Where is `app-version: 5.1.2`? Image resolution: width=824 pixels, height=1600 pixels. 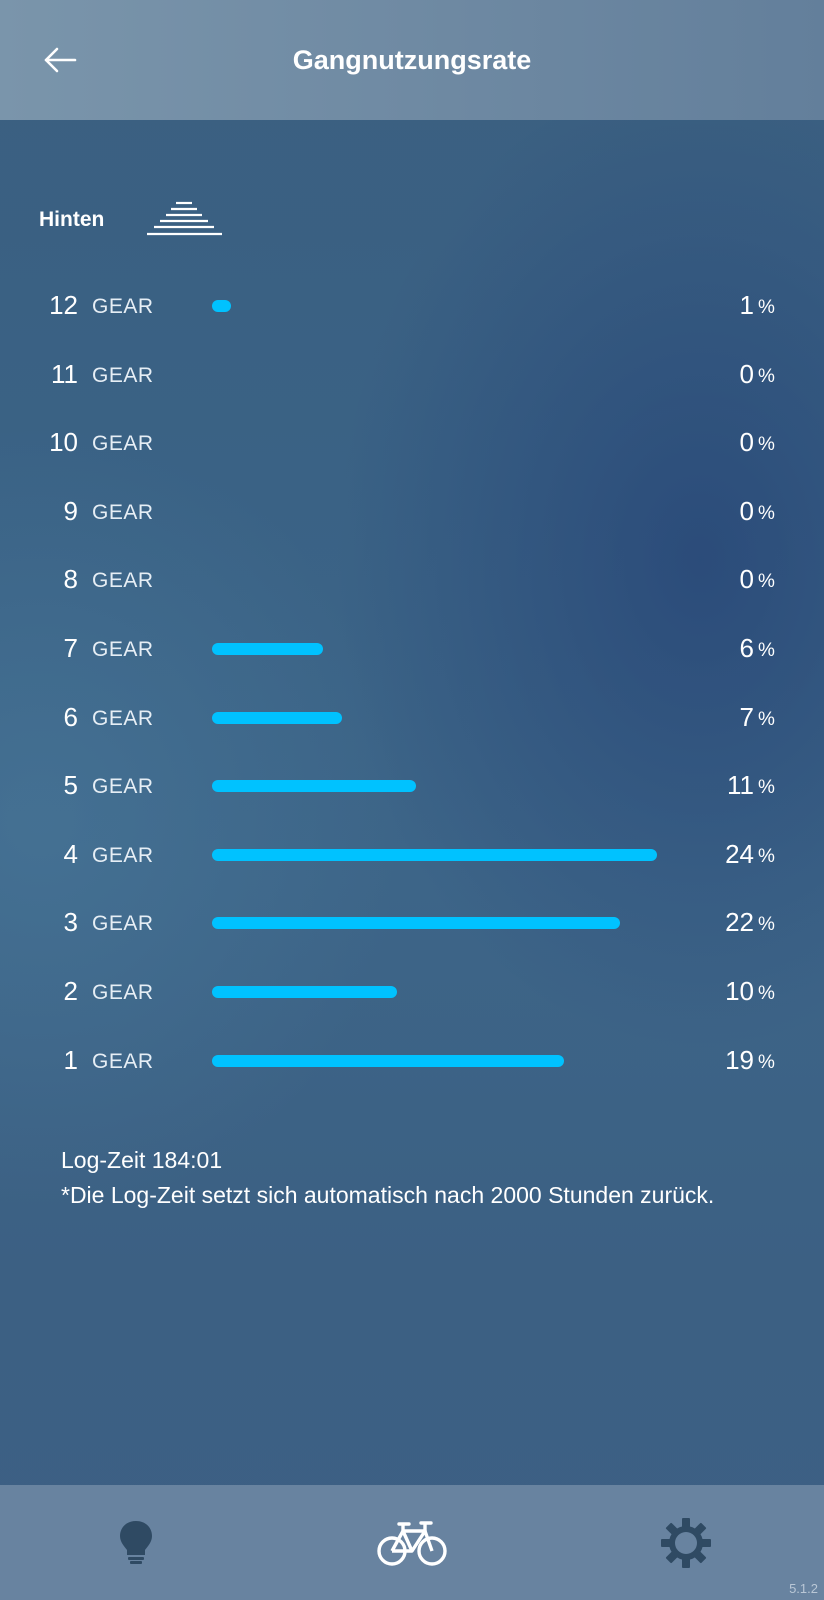
app-version: 5.1.2 is located at coordinates (803, 1588).